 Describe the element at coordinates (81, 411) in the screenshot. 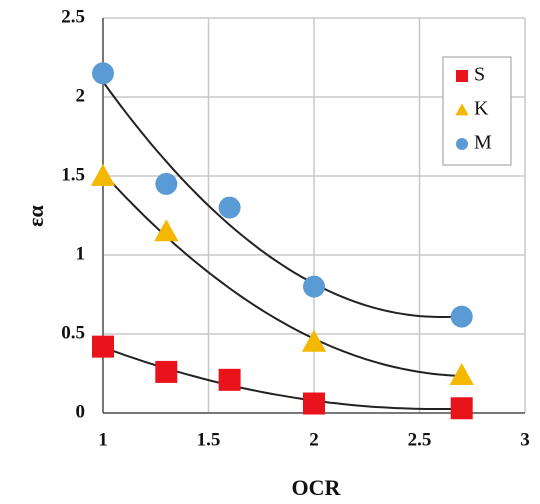

I see `y-tick-label: 0` at that location.